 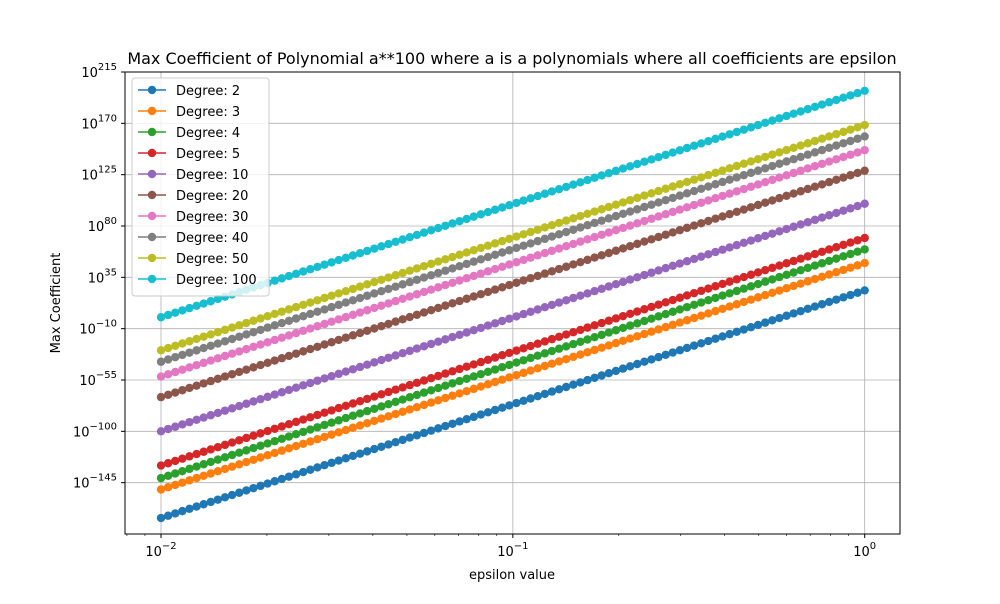 I want to click on y-tick-label: 1080, so click(x=102, y=225).